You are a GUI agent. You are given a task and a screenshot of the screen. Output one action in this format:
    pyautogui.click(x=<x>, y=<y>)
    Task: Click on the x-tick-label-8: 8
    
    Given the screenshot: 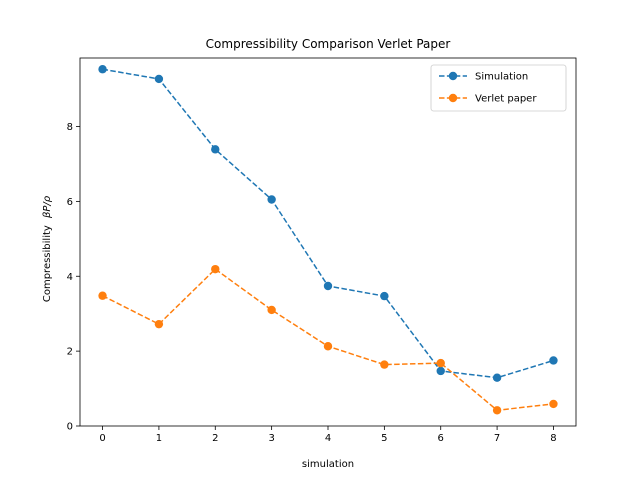 What is the action you would take?
    pyautogui.click(x=553, y=438)
    